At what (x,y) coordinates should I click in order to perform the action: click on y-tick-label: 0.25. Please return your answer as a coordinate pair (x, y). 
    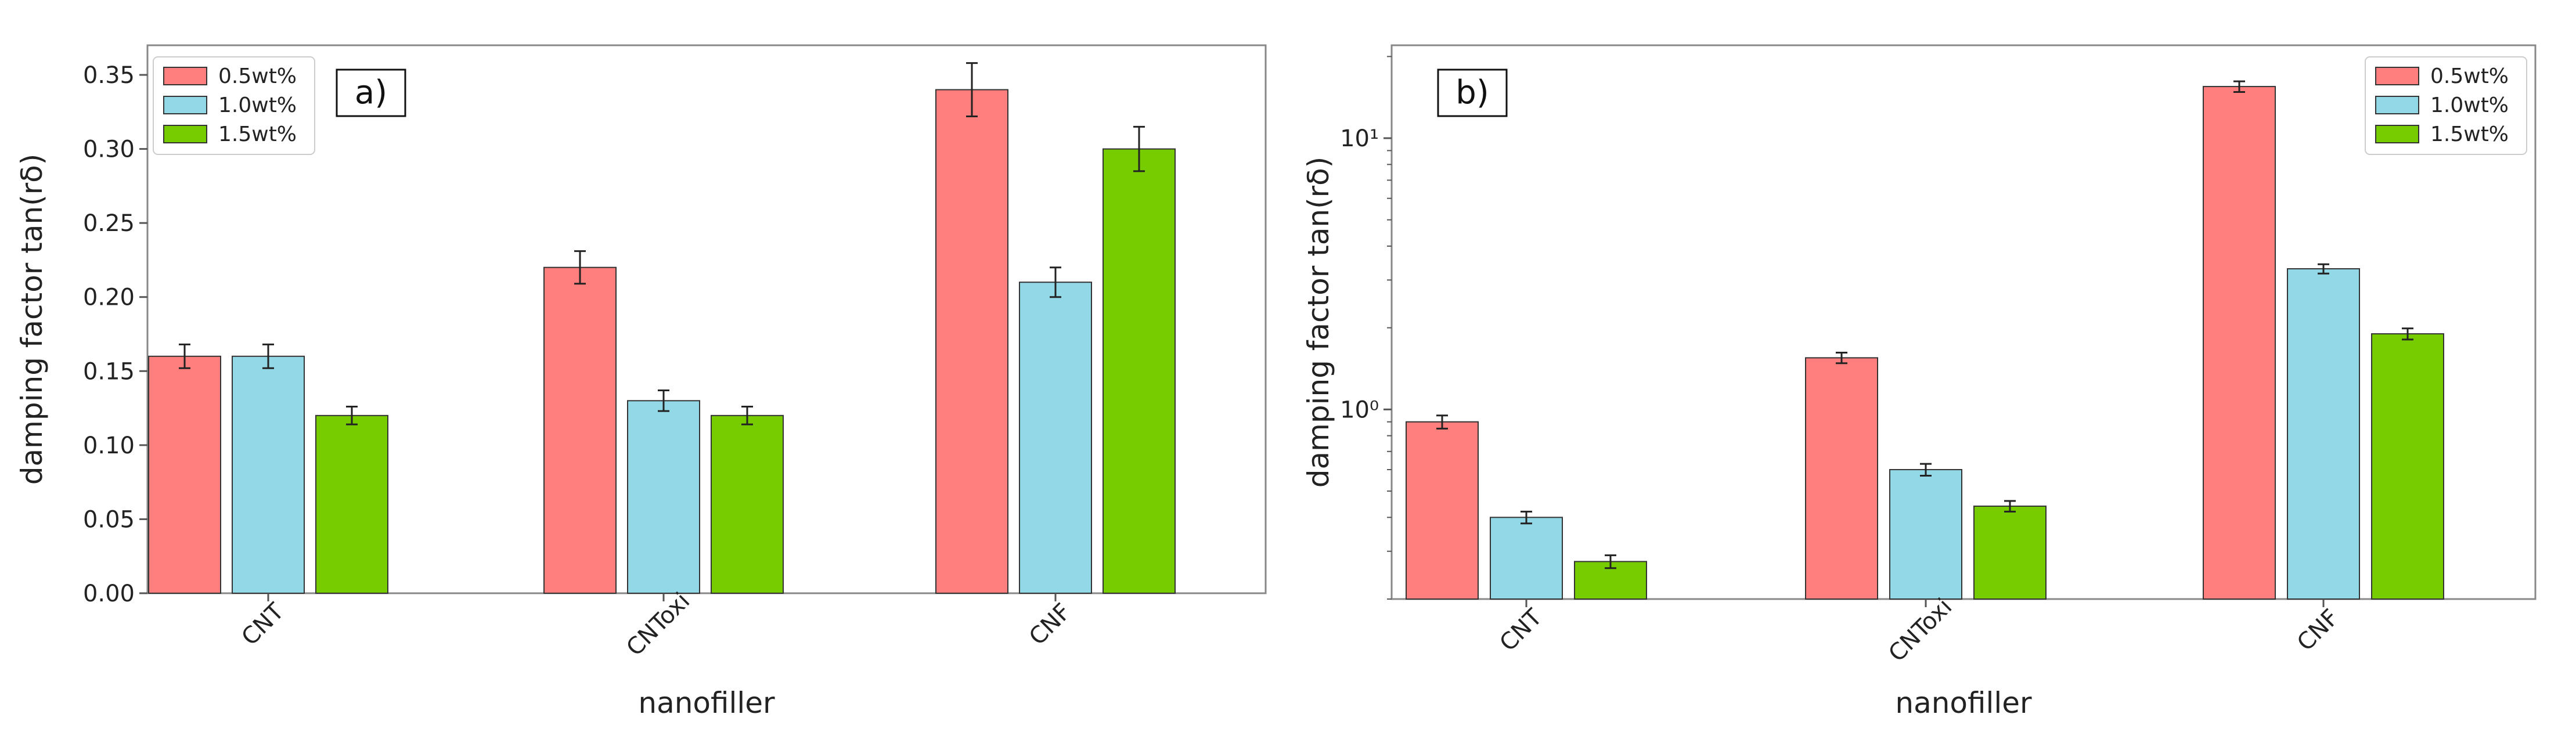
    Looking at the image, I should click on (109, 223).